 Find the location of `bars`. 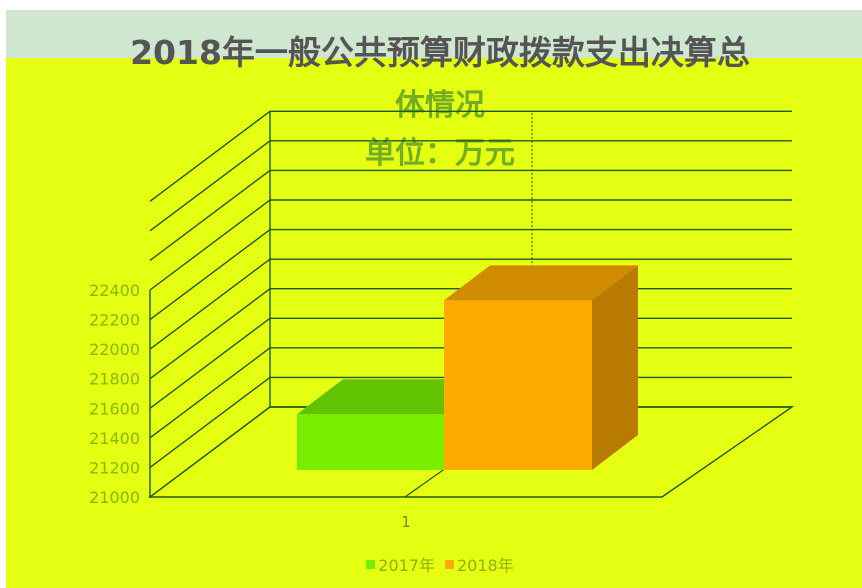

bars is located at coordinates (467, 367).